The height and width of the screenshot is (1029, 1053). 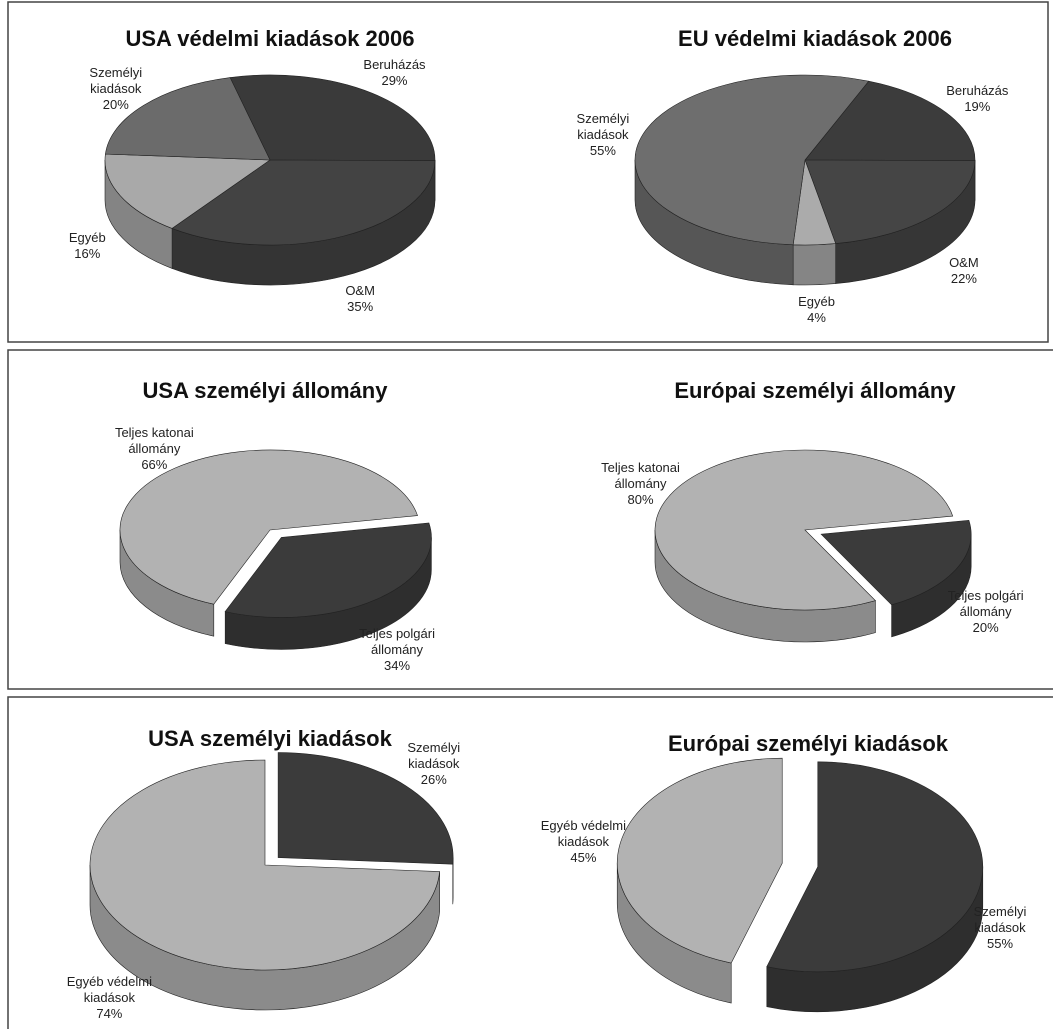 I want to click on chart-title: USA védelmi kiadások 2006, so click(x=269, y=38).